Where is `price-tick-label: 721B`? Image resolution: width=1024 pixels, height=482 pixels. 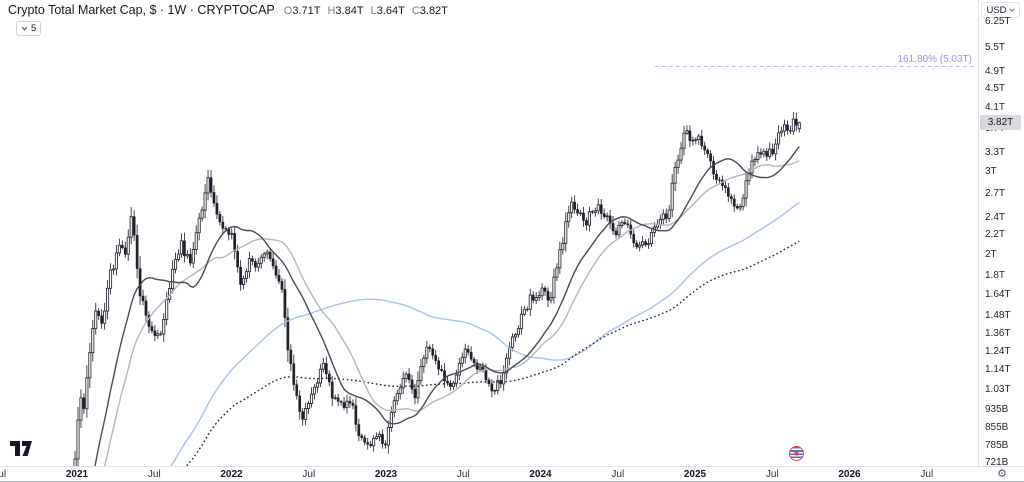 price-tick-label: 721B is located at coordinates (997, 462).